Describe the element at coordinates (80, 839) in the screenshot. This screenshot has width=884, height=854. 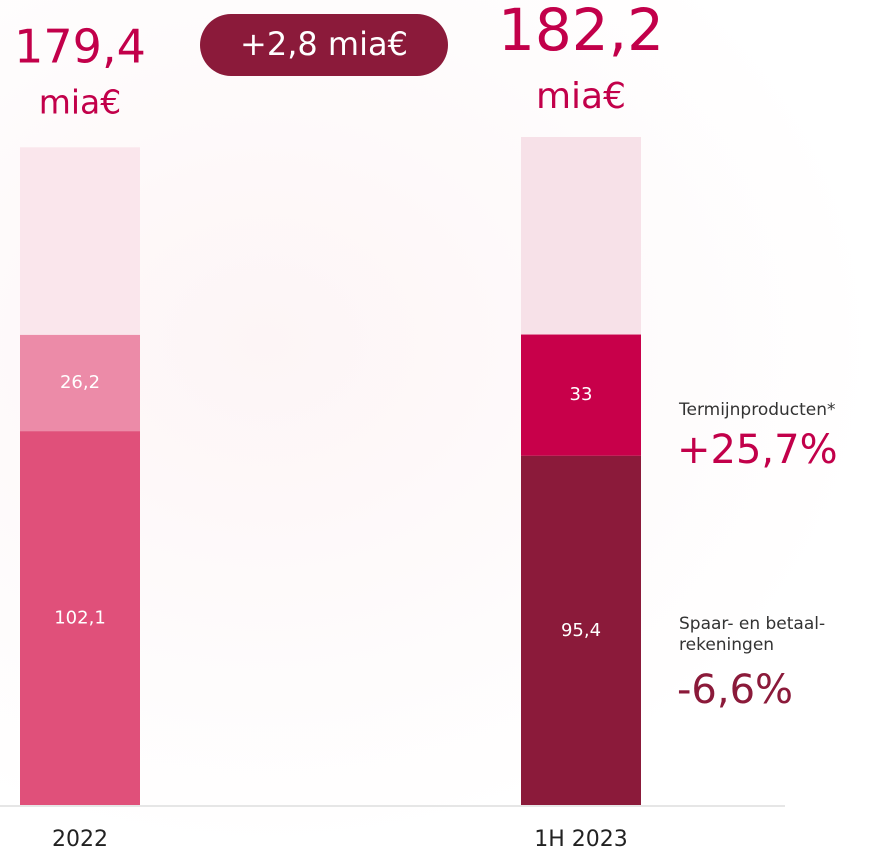
I see `x-tick-label: 2022` at that location.